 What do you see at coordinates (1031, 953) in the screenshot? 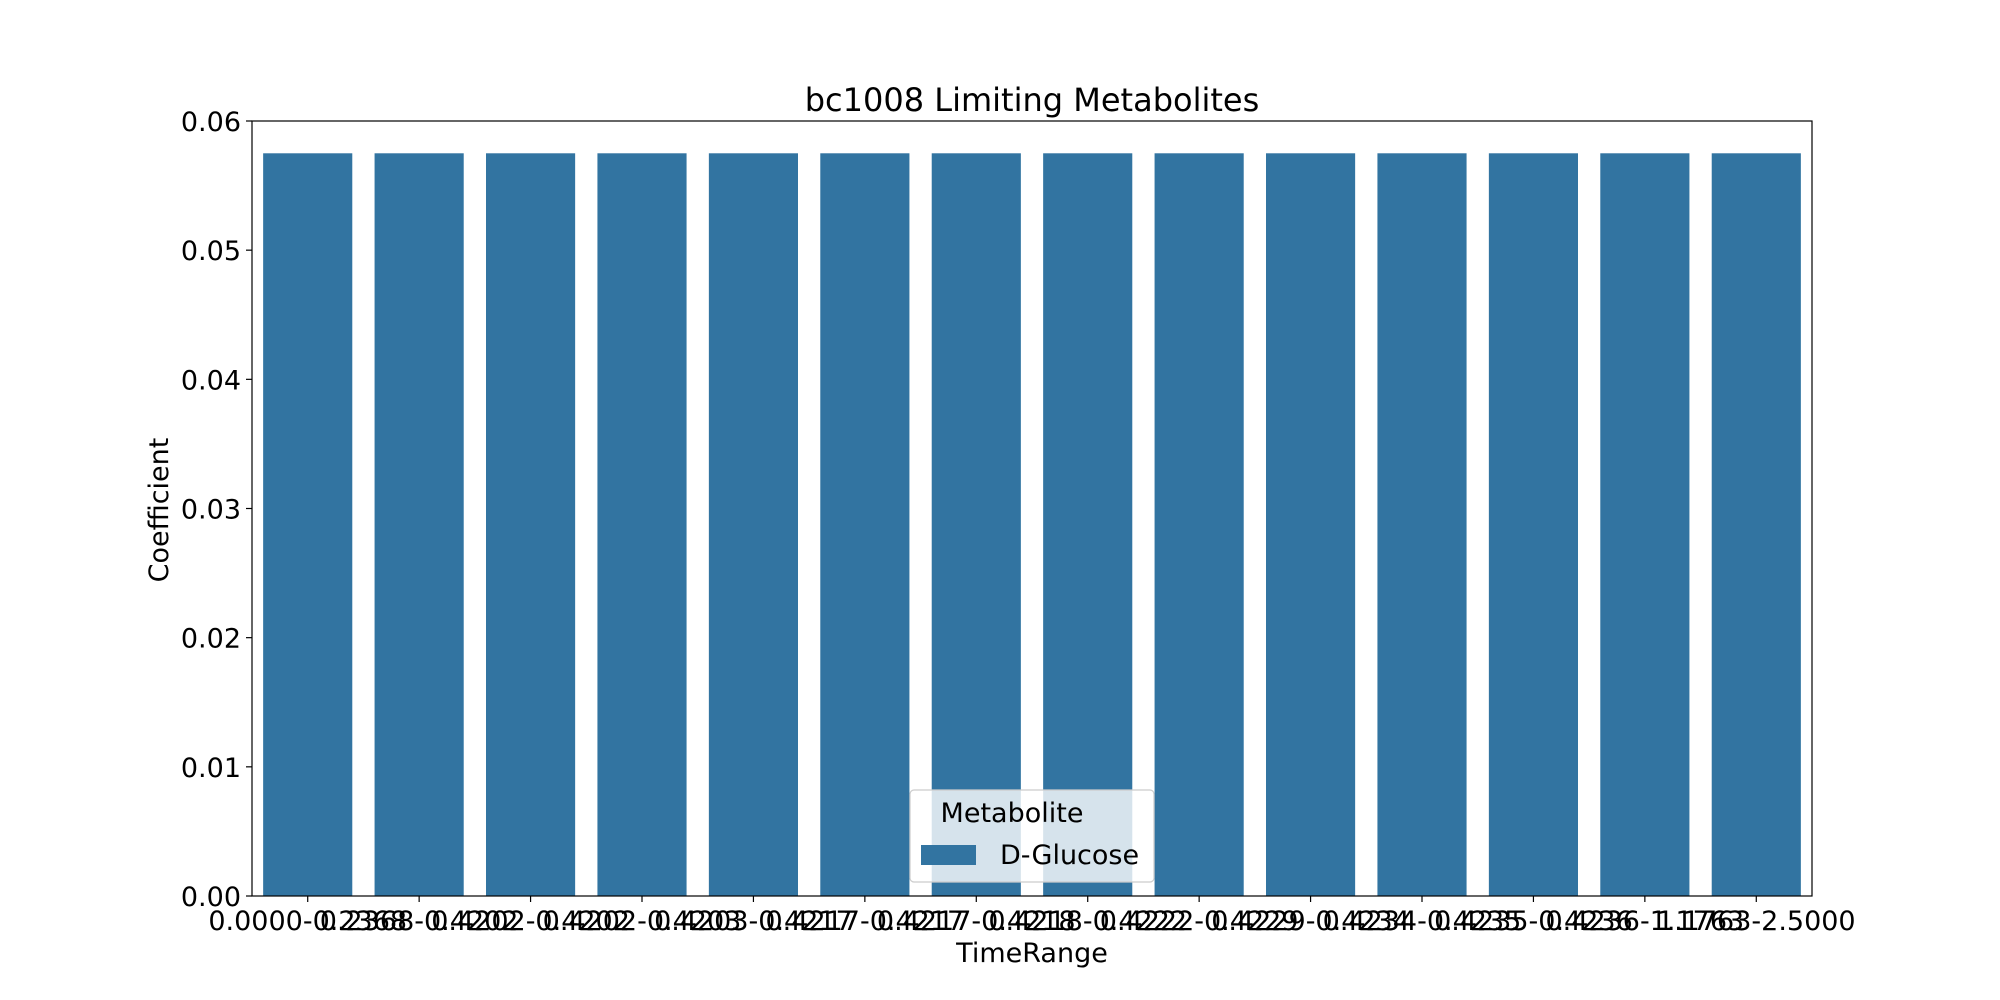
I see `x-axis-label: TimeRange` at bounding box center [1031, 953].